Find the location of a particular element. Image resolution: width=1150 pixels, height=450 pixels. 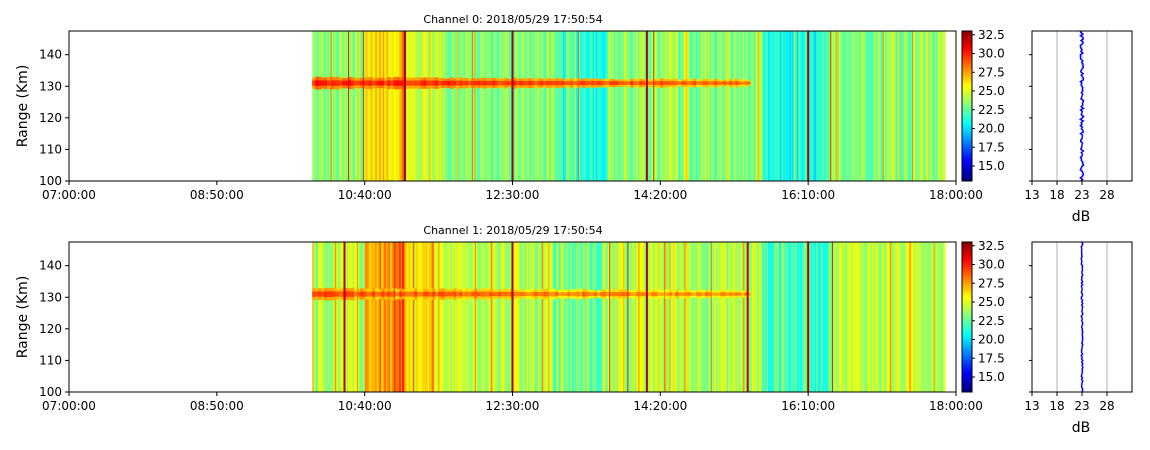

chart-title: Channel 1: 2018/05/29 17:50:54 is located at coordinates (512, 230).